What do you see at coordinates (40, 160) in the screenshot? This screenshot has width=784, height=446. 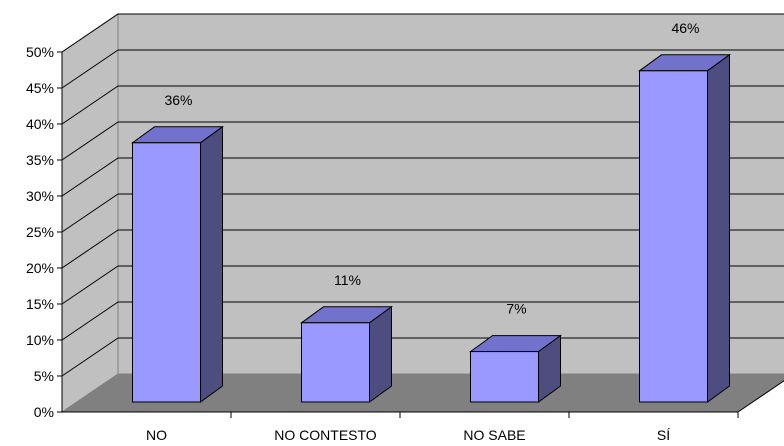 I see `y-tick-label: 35%` at bounding box center [40, 160].